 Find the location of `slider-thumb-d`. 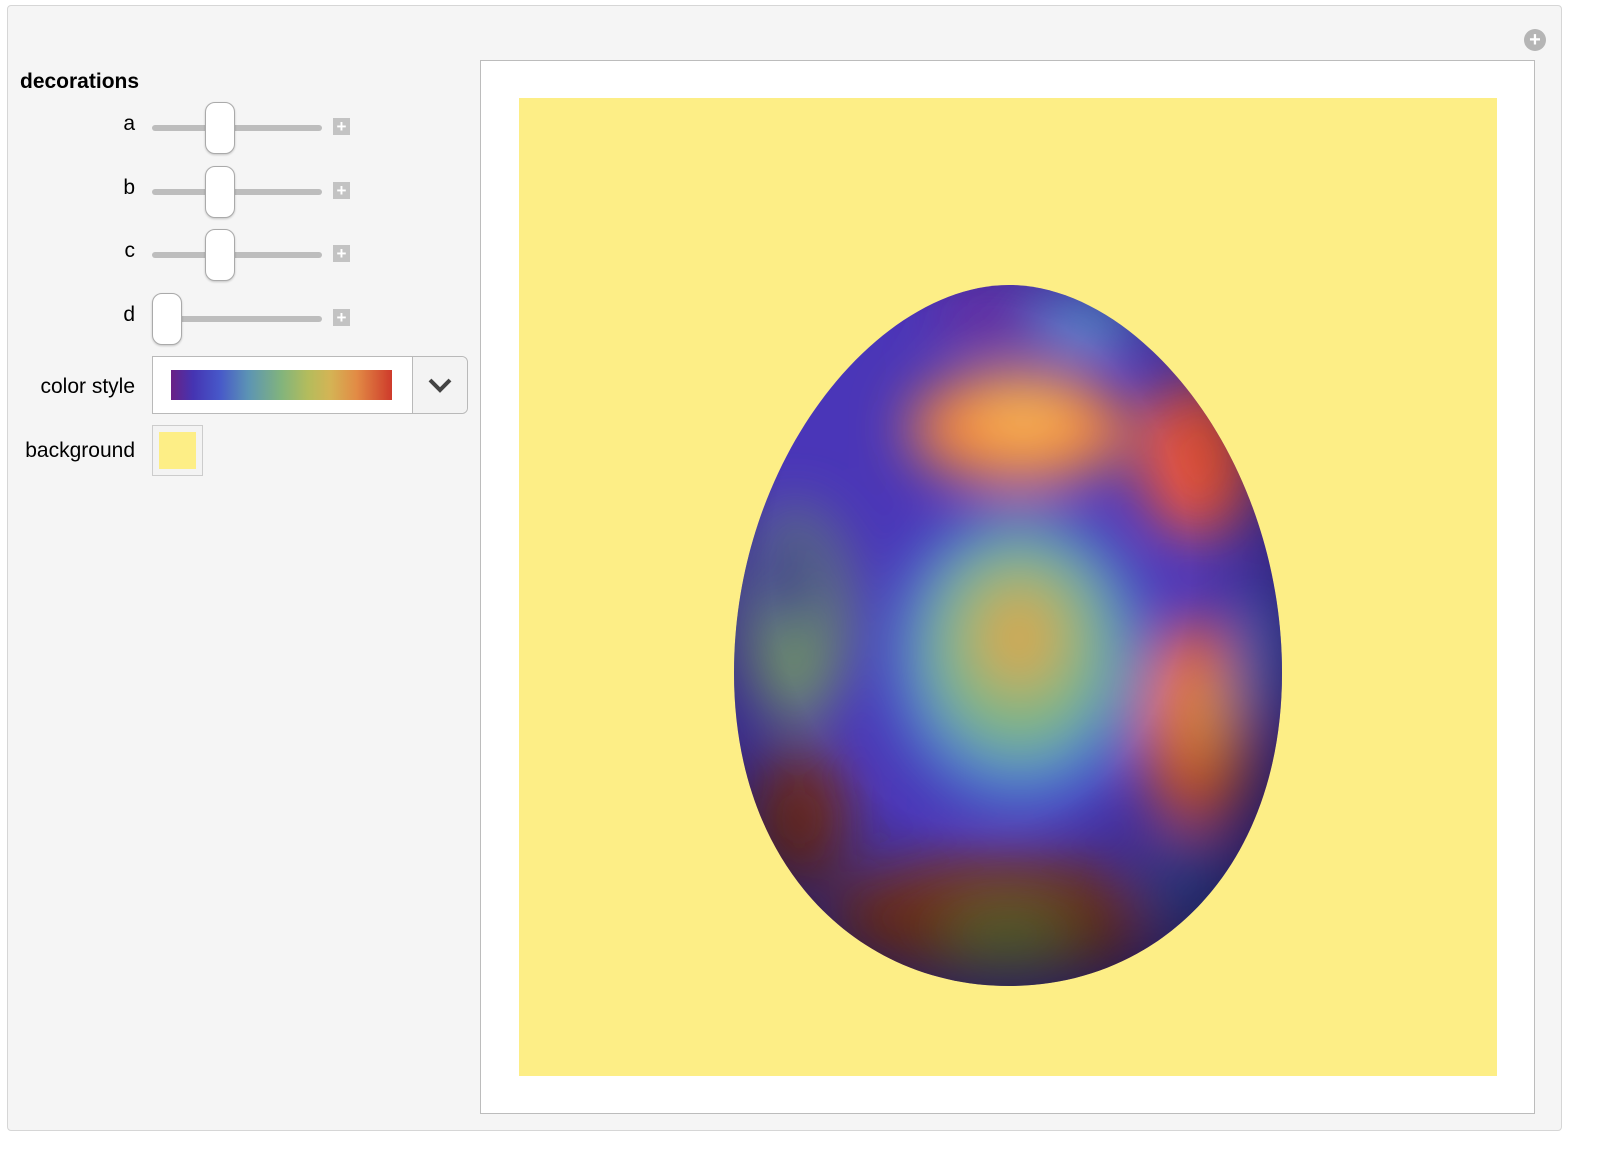

slider-thumb-d is located at coordinates (167, 318).